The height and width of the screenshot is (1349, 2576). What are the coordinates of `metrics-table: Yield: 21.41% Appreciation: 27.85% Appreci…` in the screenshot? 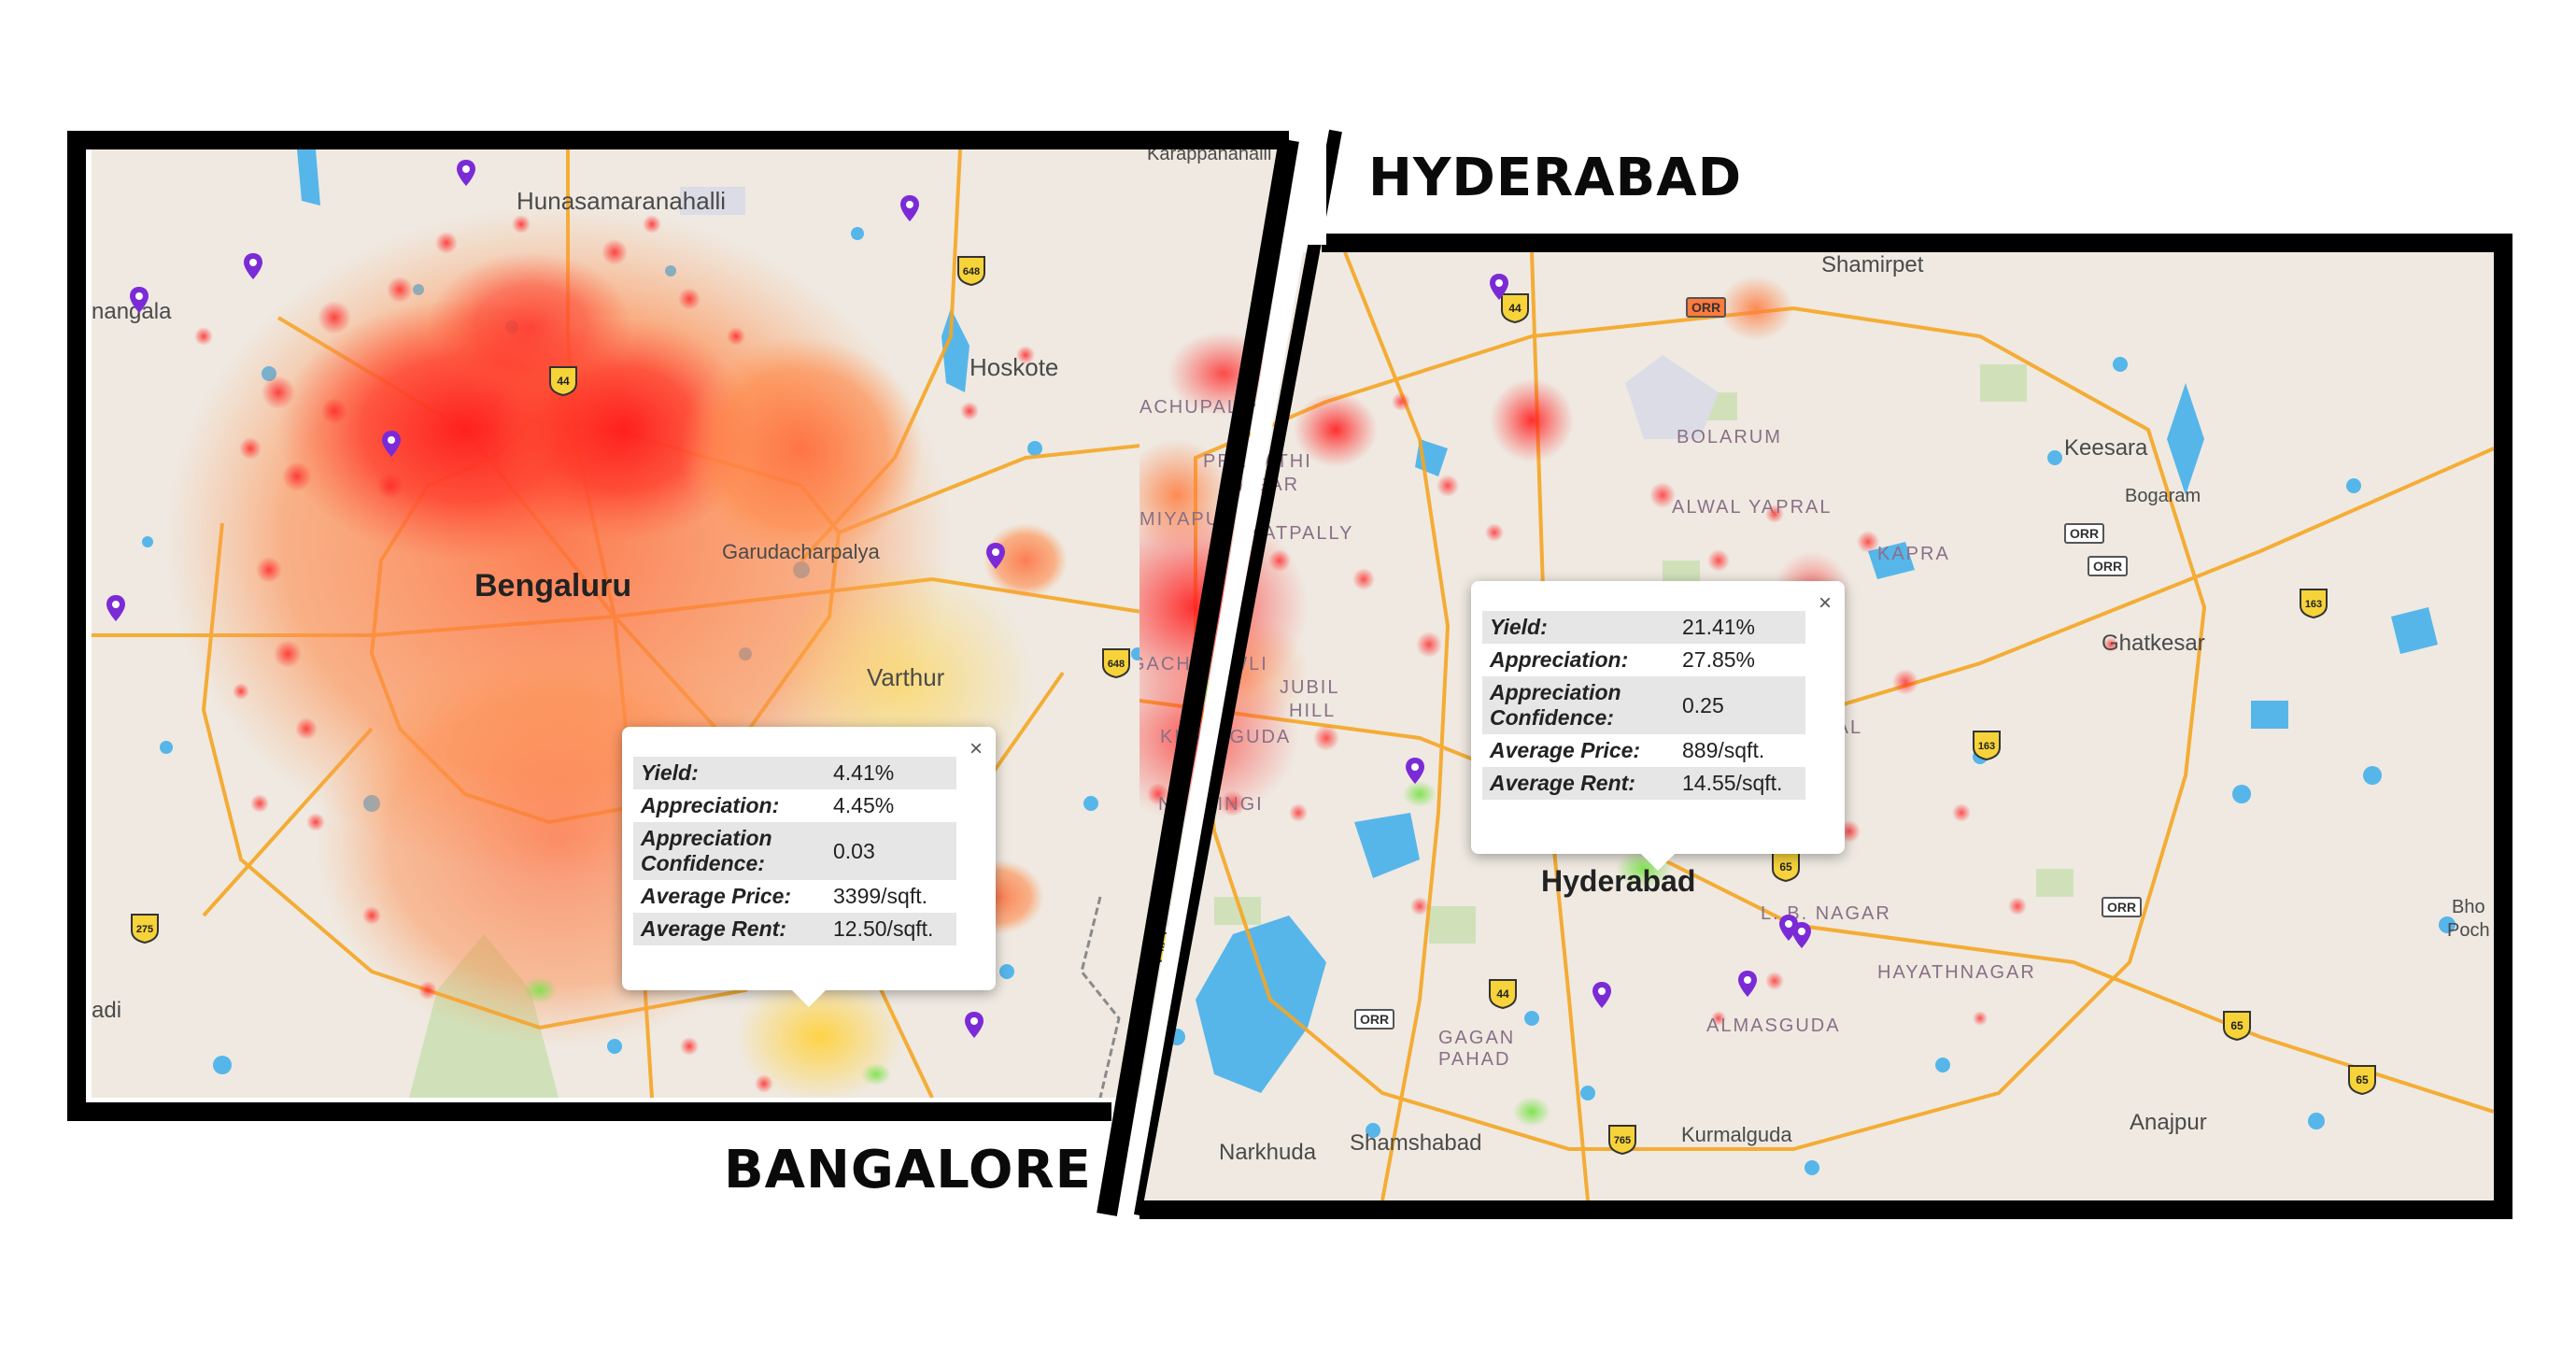 It's located at (1643, 705).